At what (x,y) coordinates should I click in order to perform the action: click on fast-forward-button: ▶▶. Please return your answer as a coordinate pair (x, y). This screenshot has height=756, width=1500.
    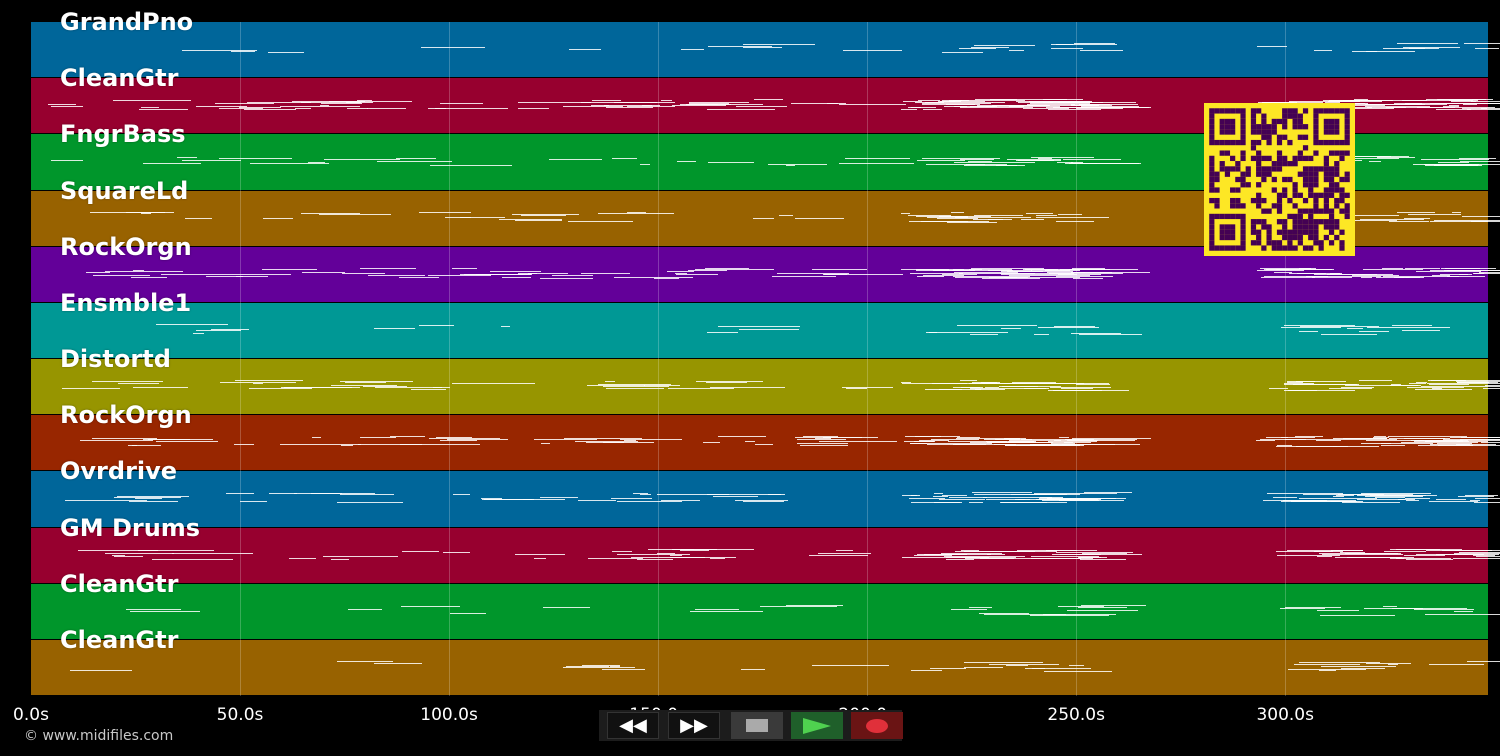
    Looking at the image, I should click on (694, 725).